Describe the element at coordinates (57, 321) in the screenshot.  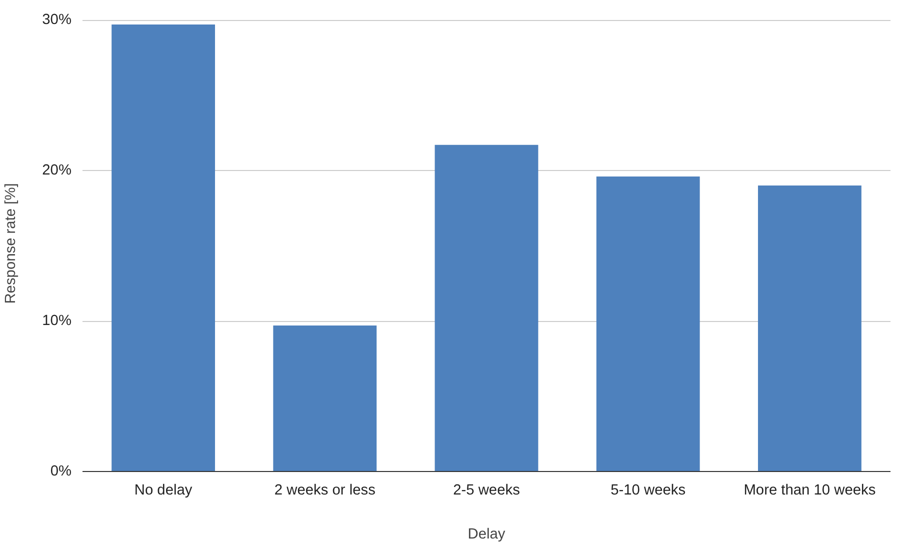
I see `y-tick-label: 10%` at that location.